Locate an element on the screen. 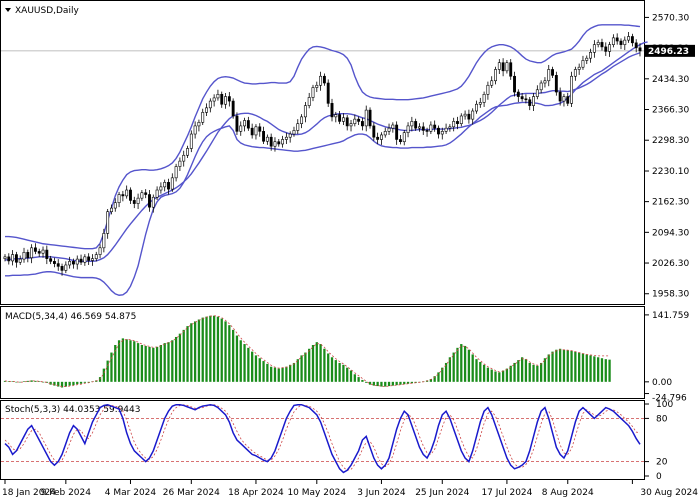  time-tick-label: 25 Jun 2024 is located at coordinates (442, 493).